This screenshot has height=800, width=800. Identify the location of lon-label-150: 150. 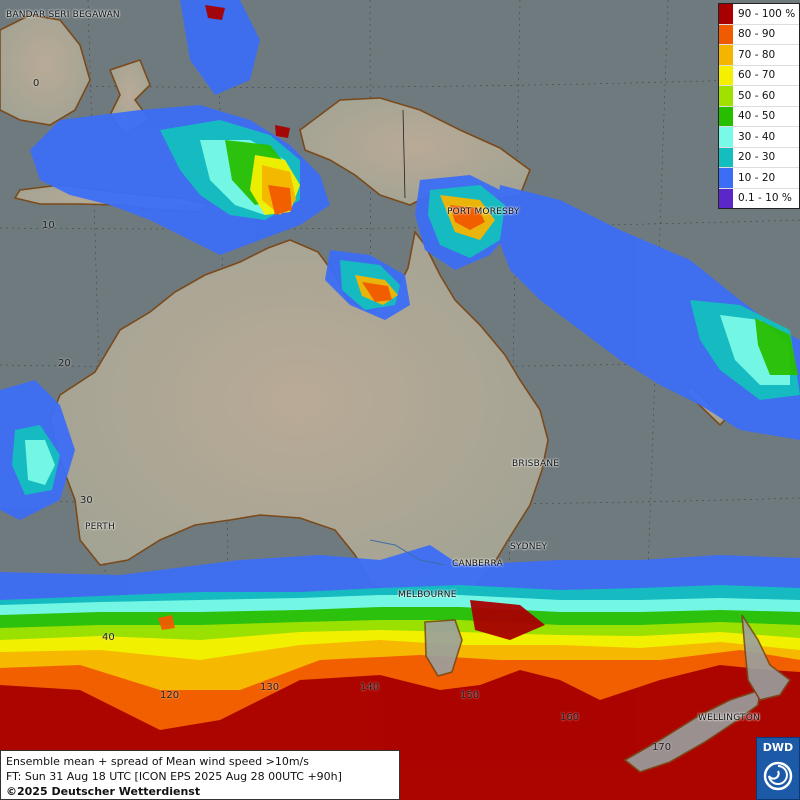
(470, 695).